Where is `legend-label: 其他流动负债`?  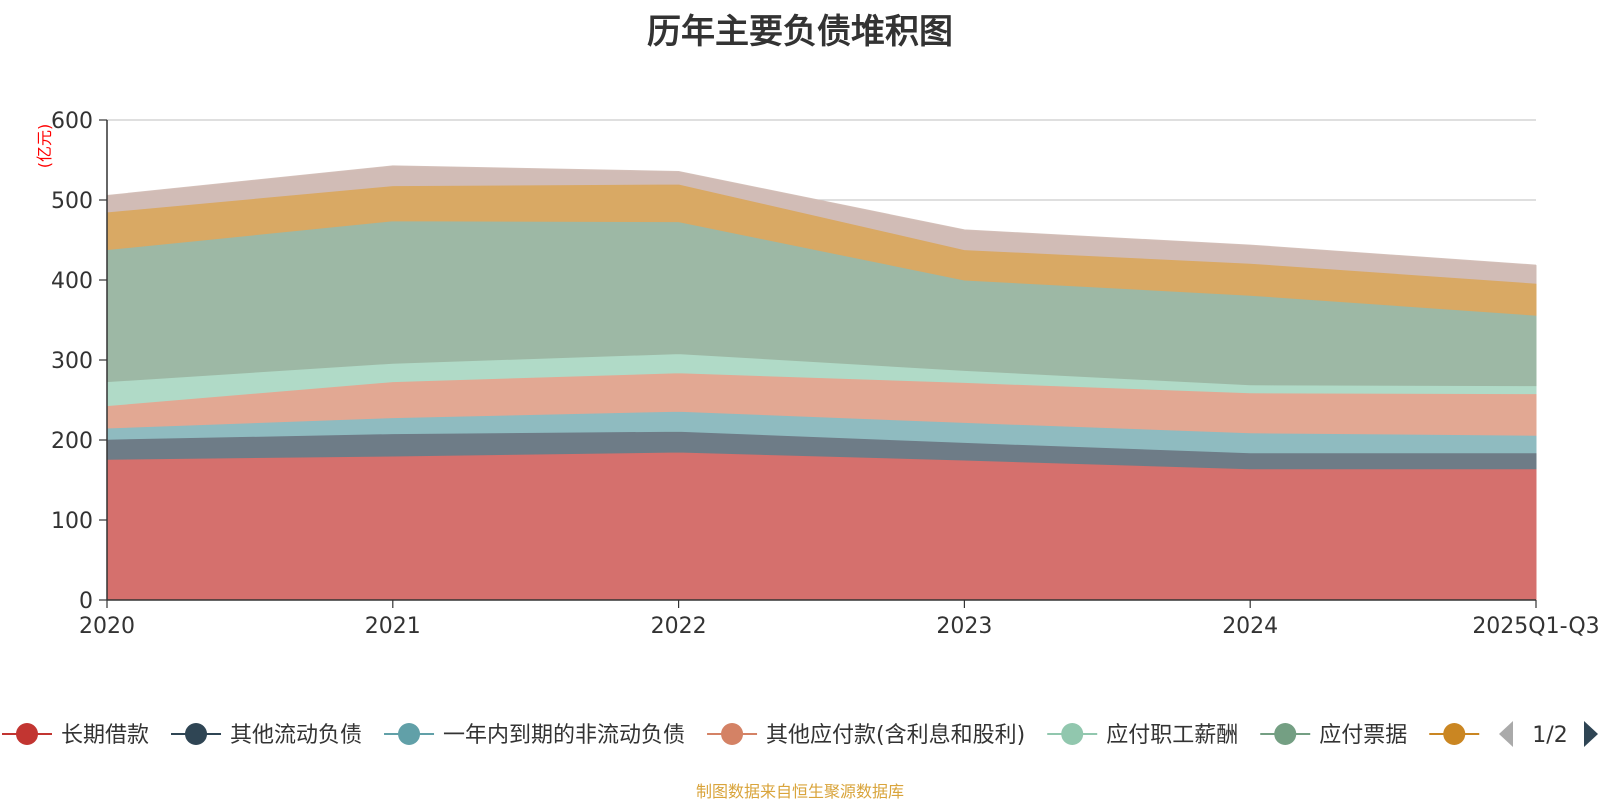 legend-label: 其他流动负债 is located at coordinates (296, 735).